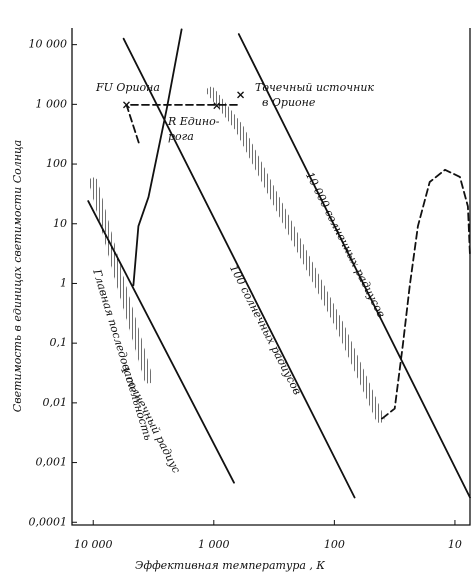 The height and width of the screenshot is (576, 475). What do you see at coordinates (181, 136) in the screenshot?
I see `annotation: рога` at bounding box center [181, 136].